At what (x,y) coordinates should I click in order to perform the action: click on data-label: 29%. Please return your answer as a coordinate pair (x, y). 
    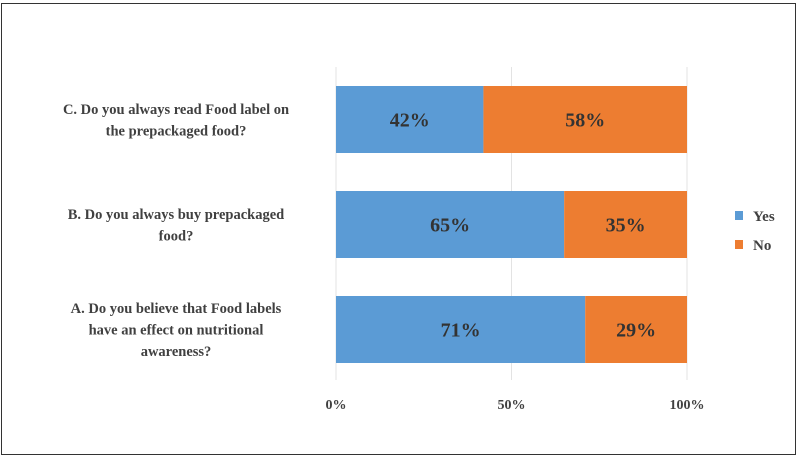
    Looking at the image, I should click on (636, 331).